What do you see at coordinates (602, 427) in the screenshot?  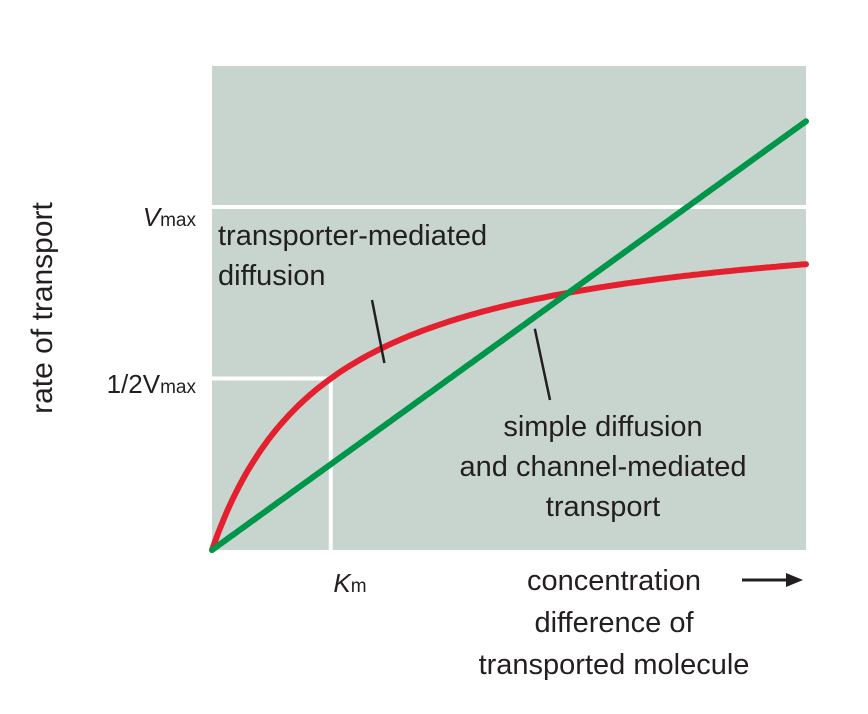 I see `annotation-simple-line1: simple diffusion` at bounding box center [602, 427].